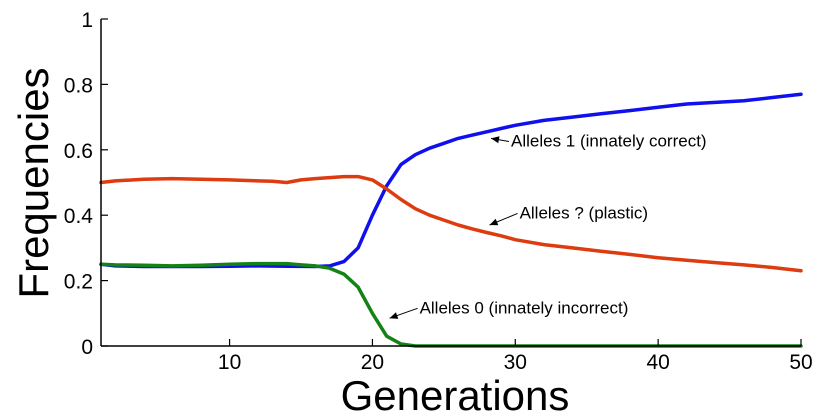 The width and height of the screenshot is (815, 416). I want to click on annotation-label-1: Alleles 1 (innately correct), so click(609, 141).